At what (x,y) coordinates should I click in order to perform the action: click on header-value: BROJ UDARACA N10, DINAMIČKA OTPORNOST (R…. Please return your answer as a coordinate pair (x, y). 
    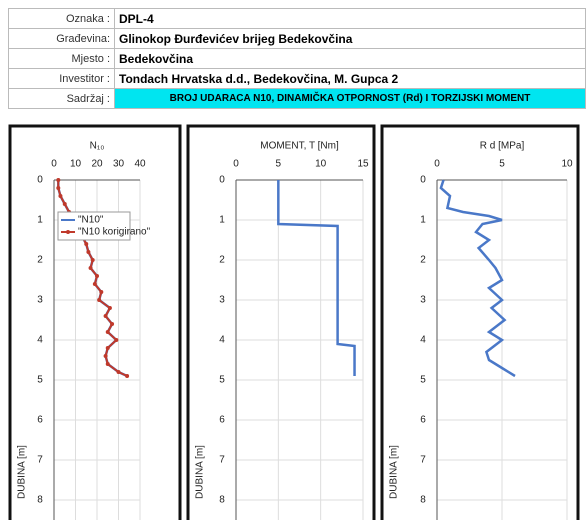
    Looking at the image, I should click on (350, 98).